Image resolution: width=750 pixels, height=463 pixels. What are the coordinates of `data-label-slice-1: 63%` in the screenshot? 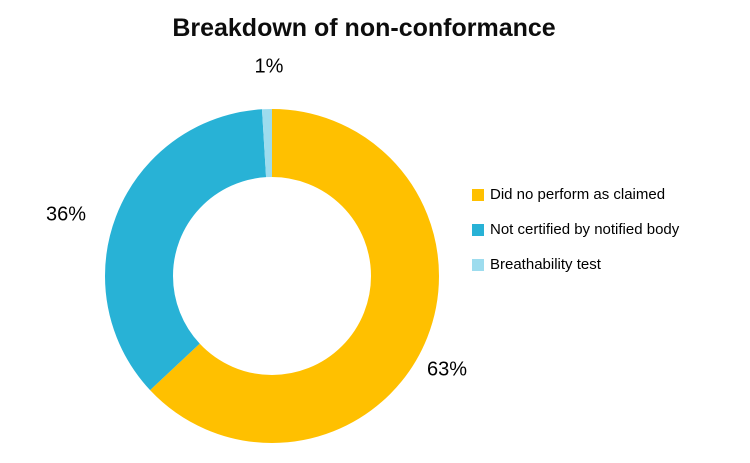 It's located at (447, 369).